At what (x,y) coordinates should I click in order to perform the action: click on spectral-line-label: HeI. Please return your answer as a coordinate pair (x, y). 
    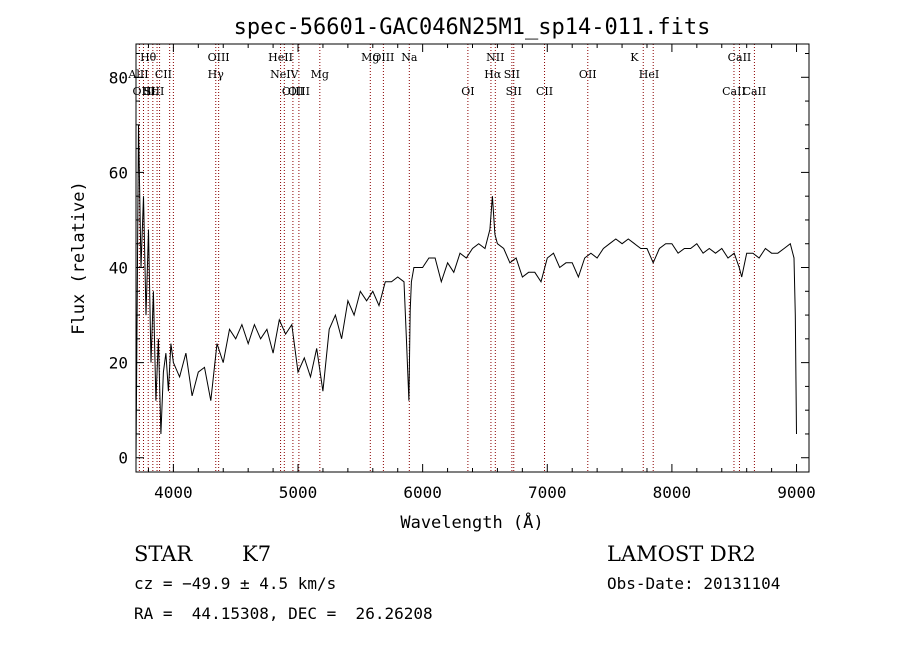
    Looking at the image, I should click on (649, 74).